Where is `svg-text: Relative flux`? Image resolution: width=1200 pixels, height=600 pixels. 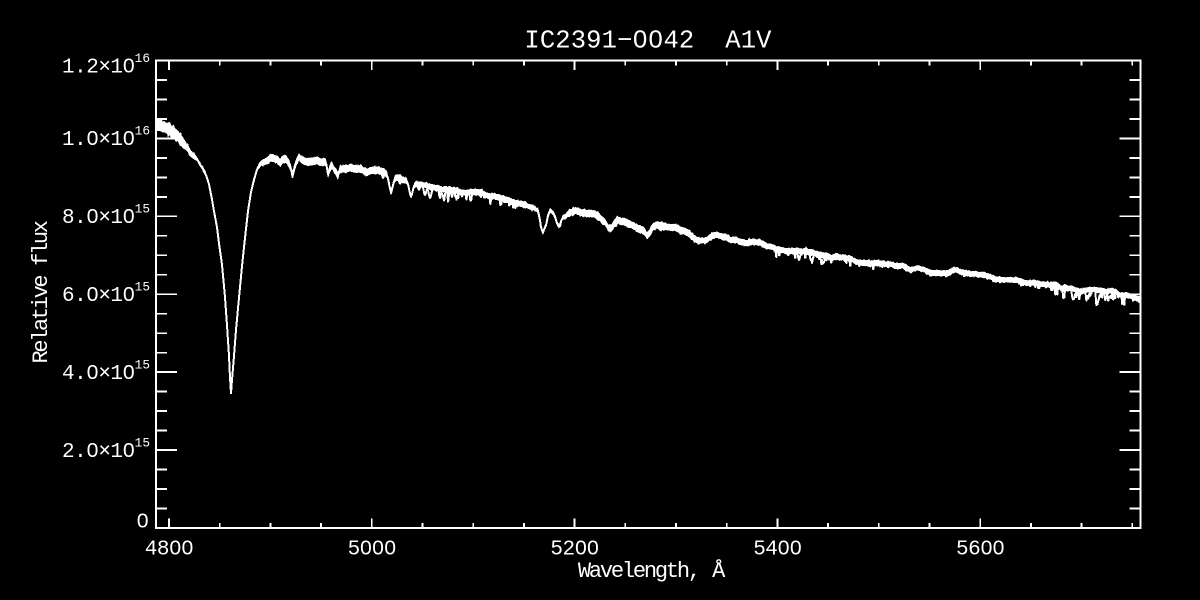
svg-text: Relative flux is located at coordinates (41, 291).